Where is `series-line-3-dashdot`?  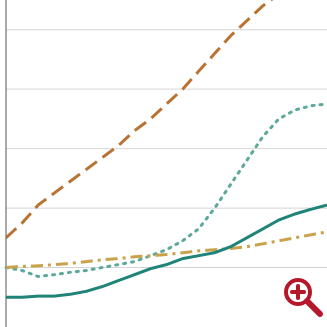 series-line-3-dashdot is located at coordinates (166, 249).